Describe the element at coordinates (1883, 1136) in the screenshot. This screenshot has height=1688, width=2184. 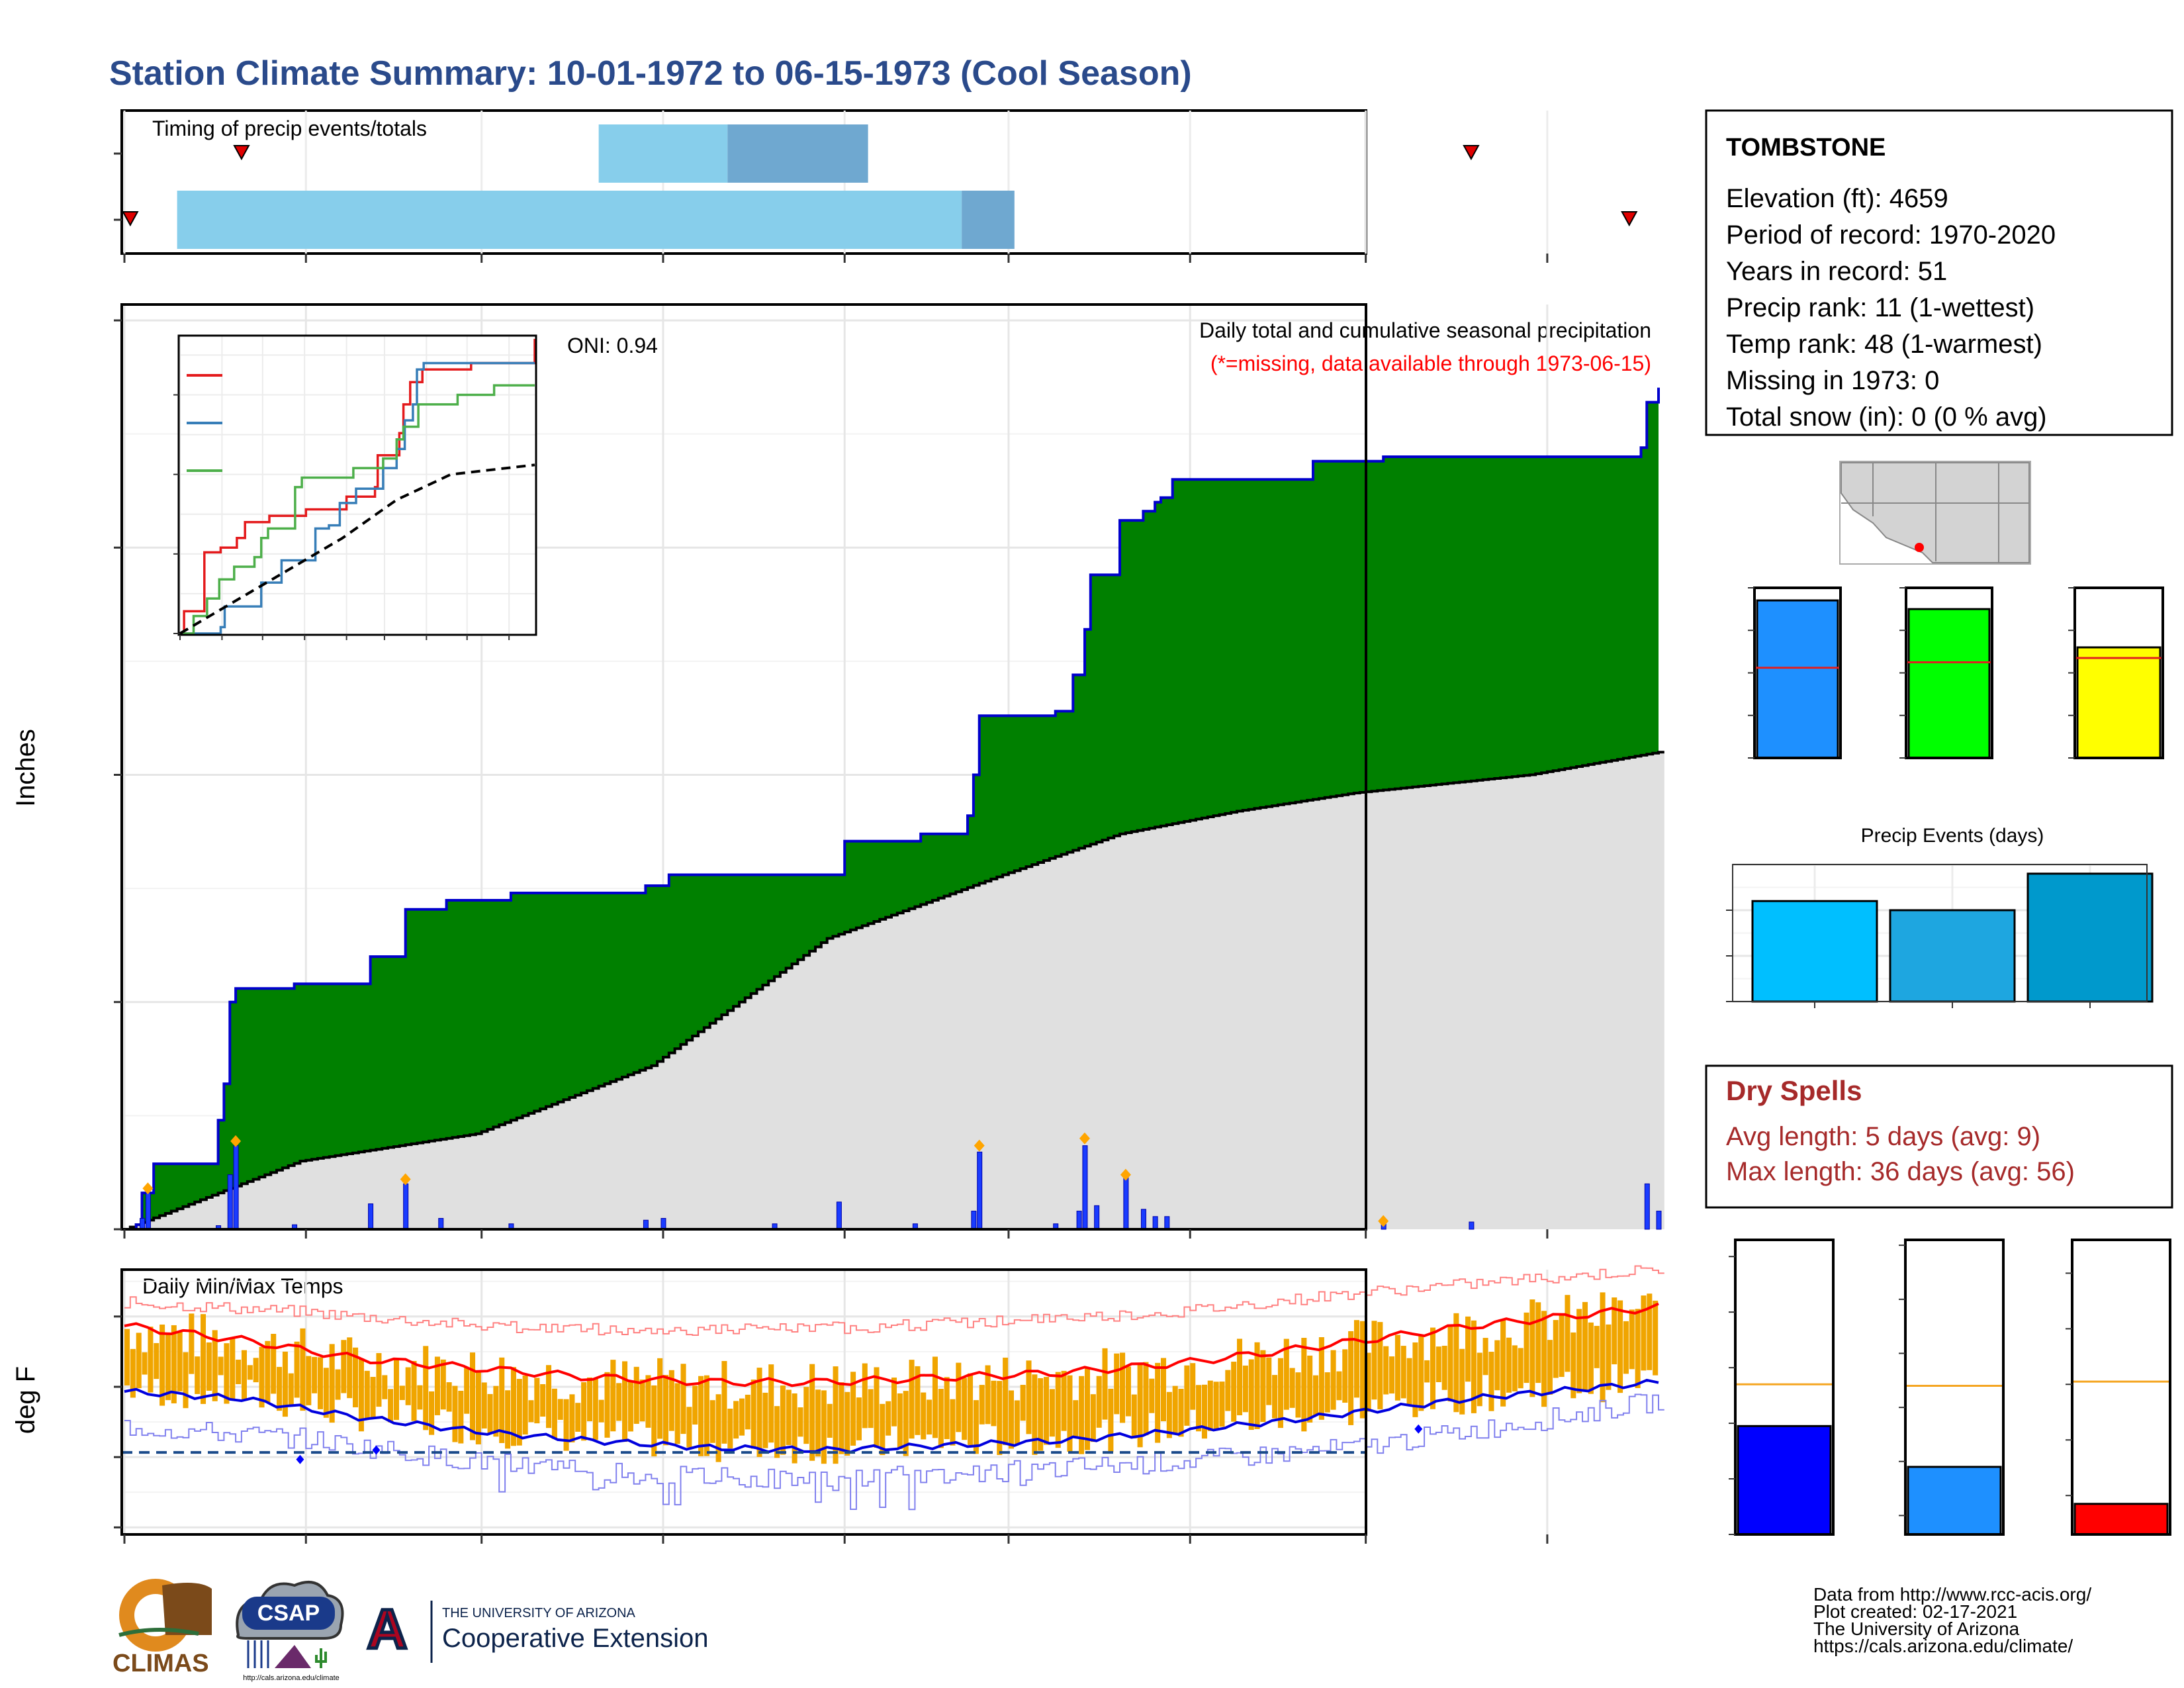
I see `dry-avg-length: Avg length: 5 days (avg: 9)` at that location.